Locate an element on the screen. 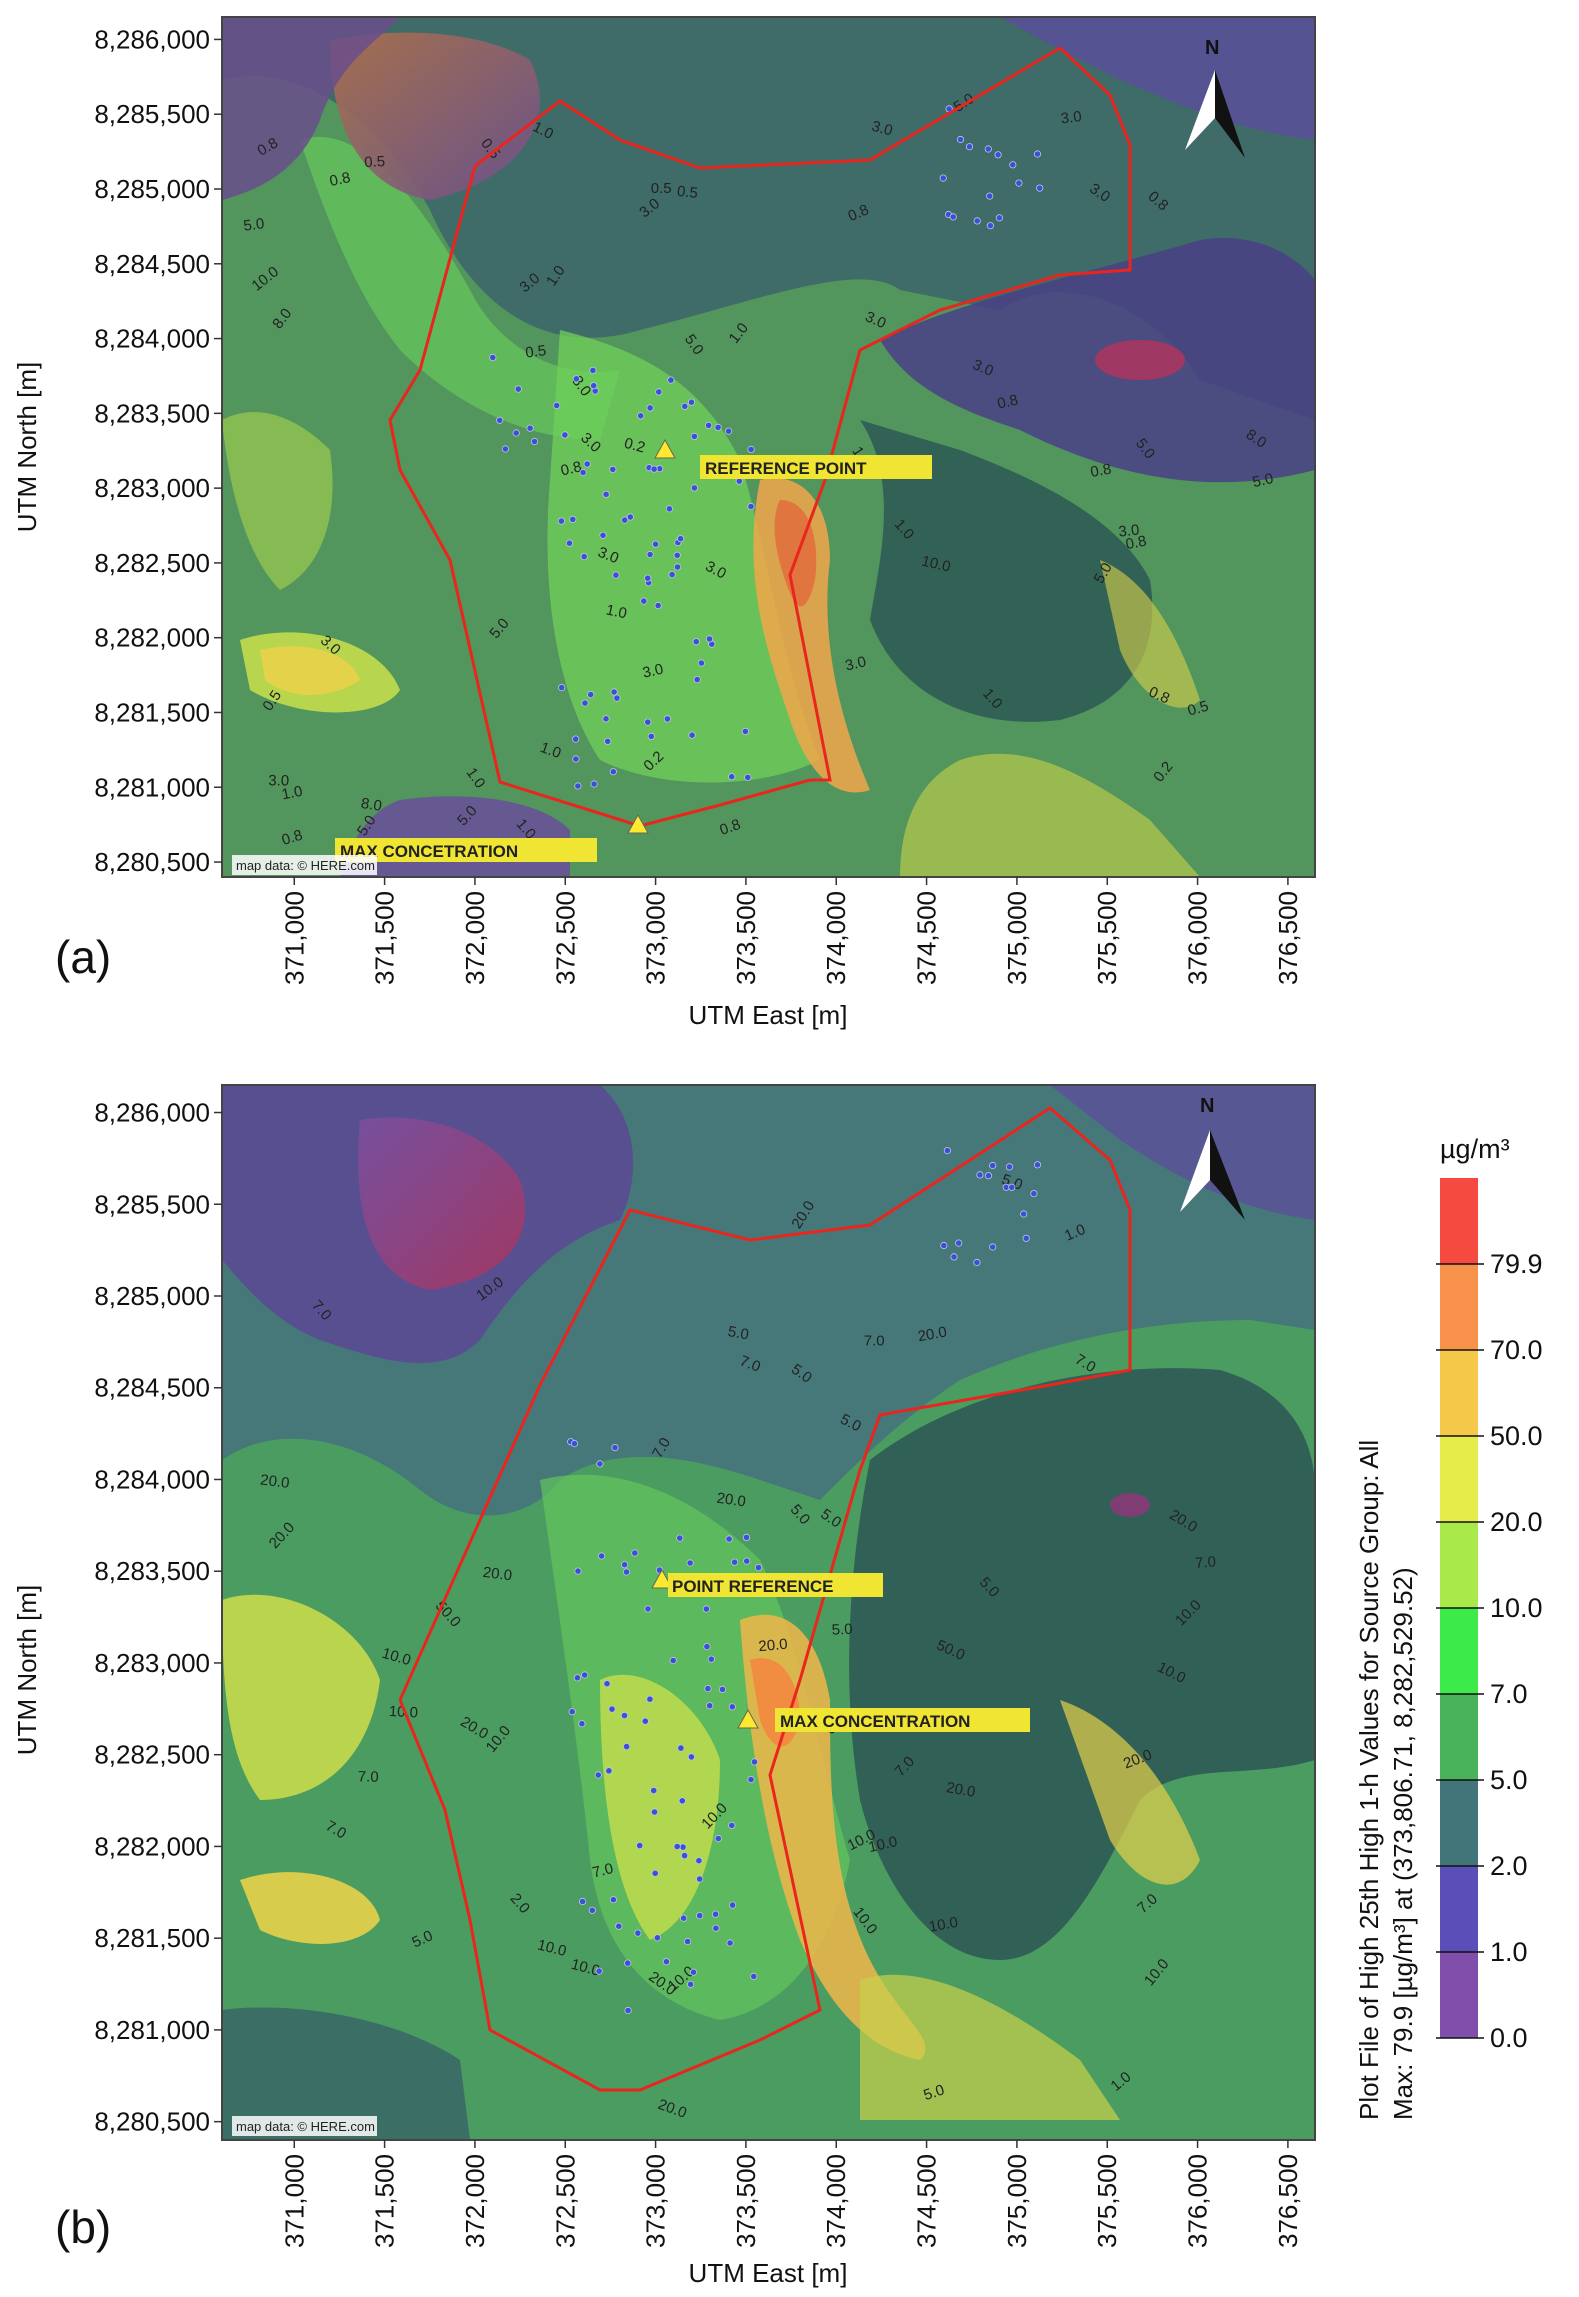 Image resolution: width=1579 pixels, height=2297 pixels. legend-tick-label: 79.9 is located at coordinates (1516, 1264).